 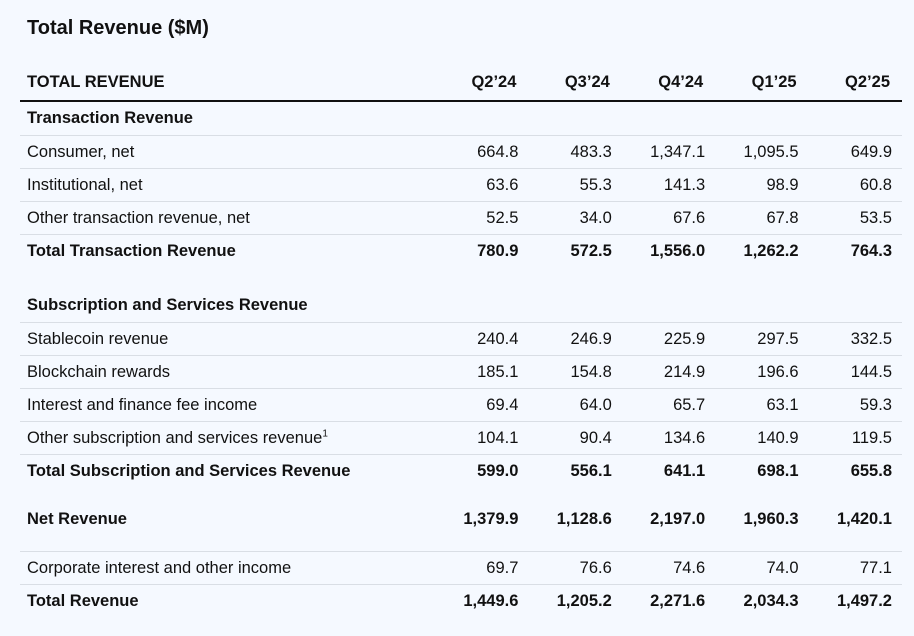 I want to click on cell-value: 69.7, so click(x=482, y=568).